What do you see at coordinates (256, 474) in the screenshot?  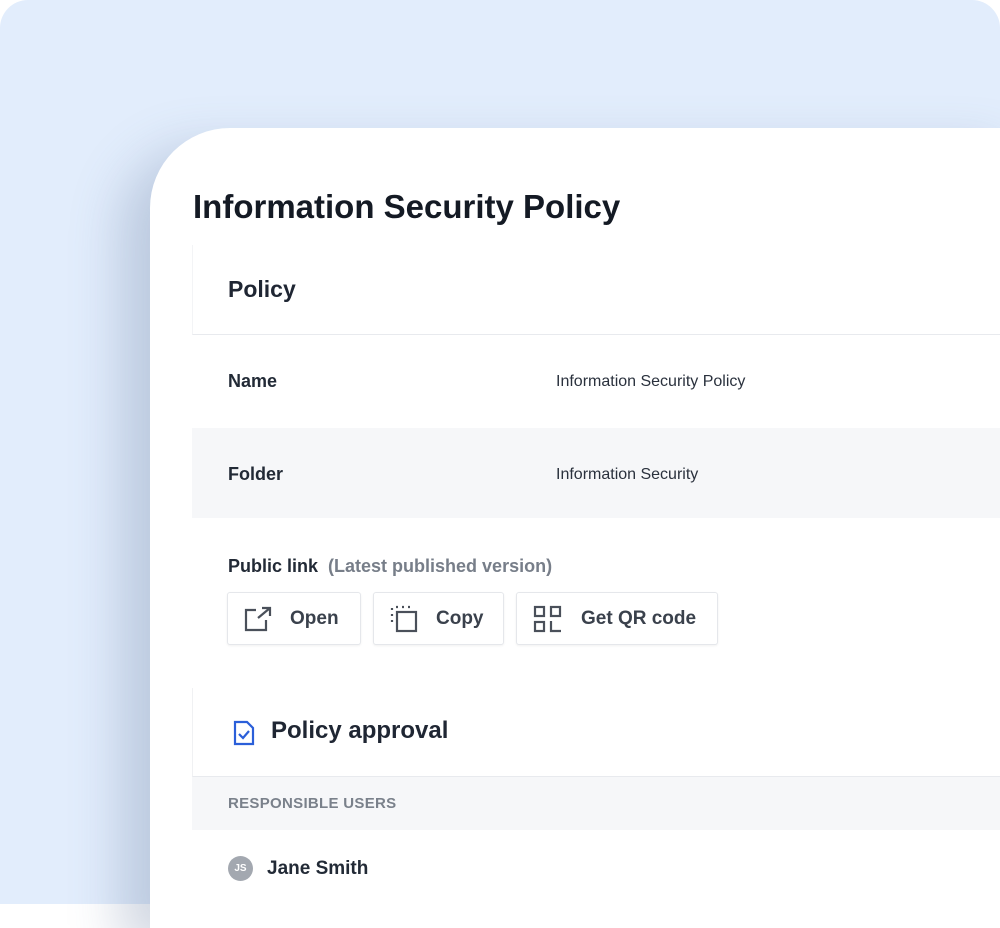 I see `field-label: Folder` at bounding box center [256, 474].